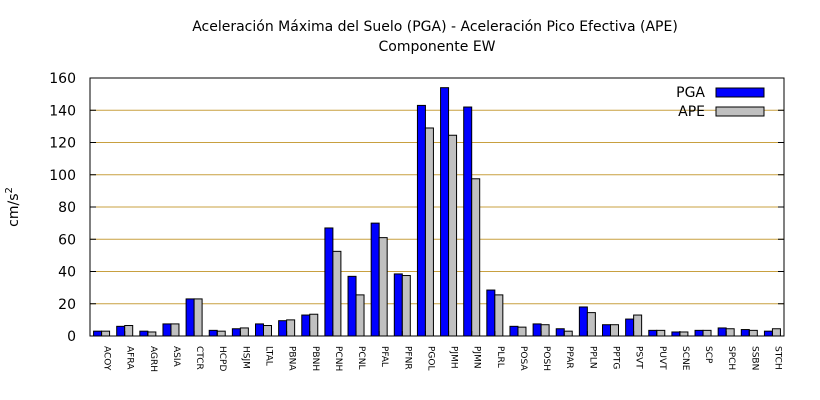 Image resolution: width=820 pixels, height=400 pixels. Describe the element at coordinates (768, 333) in the screenshot. I see `bar-pga-stch` at that location.